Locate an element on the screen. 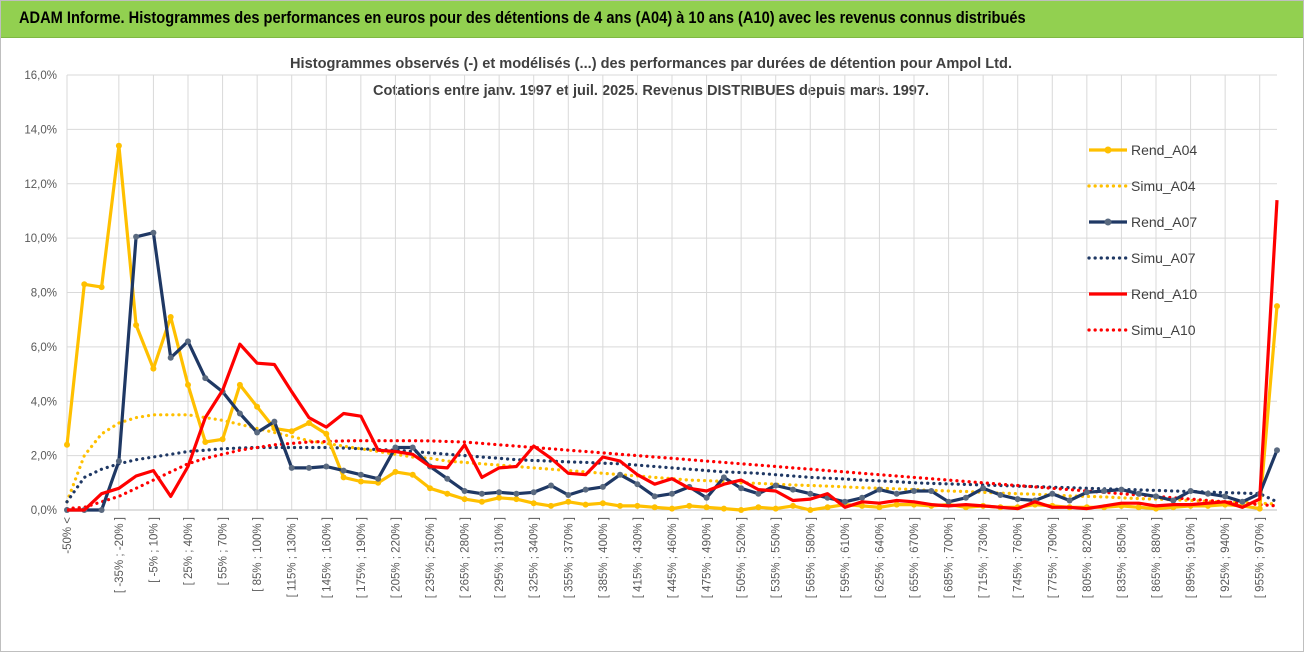 Image resolution: width=1304 pixels, height=652 pixels. x-tick-label: [ 955% ; 970% ] is located at coordinates (1261, 557).